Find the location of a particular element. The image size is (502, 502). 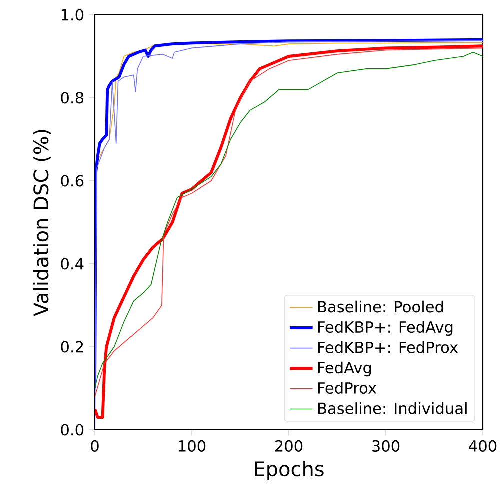

legend-label: FedProx is located at coordinates (347, 388).